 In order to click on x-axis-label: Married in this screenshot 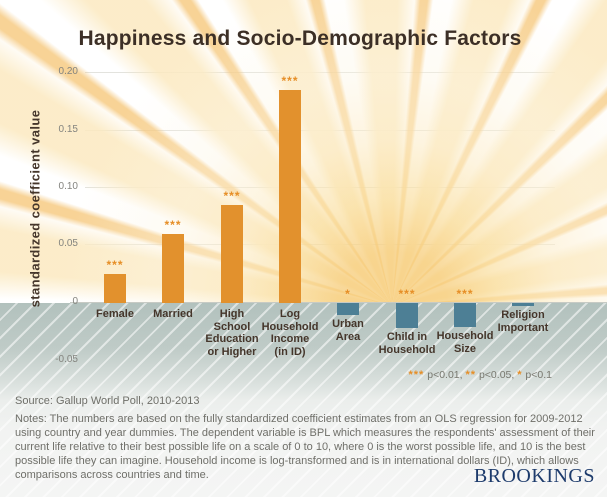, I will do `click(173, 314)`.